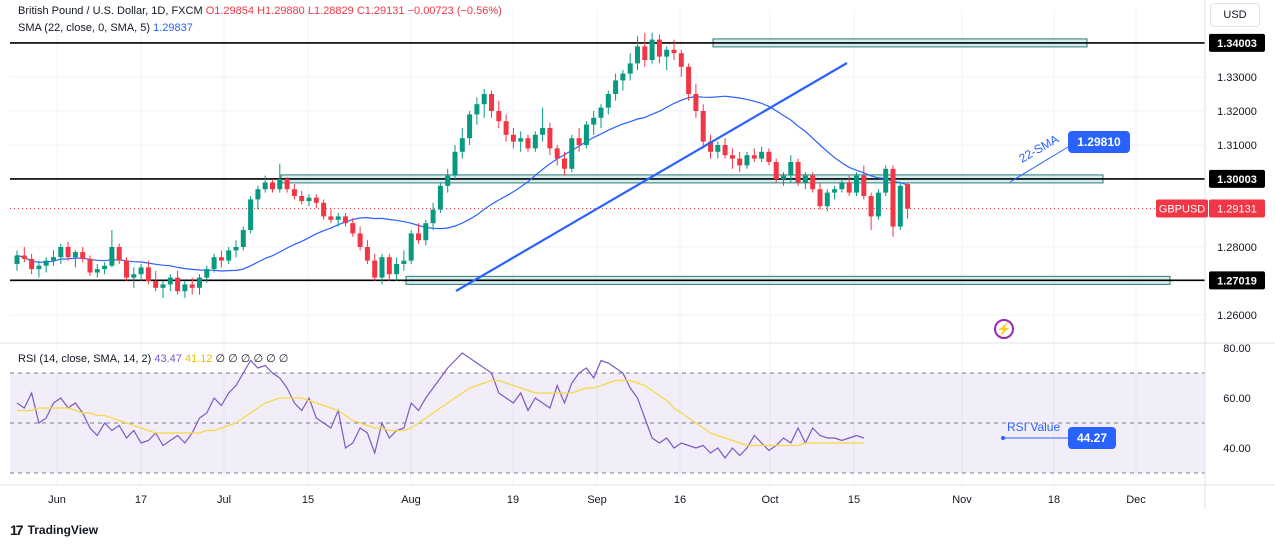 Image resolution: width=1275 pixels, height=549 pixels. Describe the element at coordinates (54, 530) in the screenshot. I see `tradingview-logo: 17 TradingView` at that location.